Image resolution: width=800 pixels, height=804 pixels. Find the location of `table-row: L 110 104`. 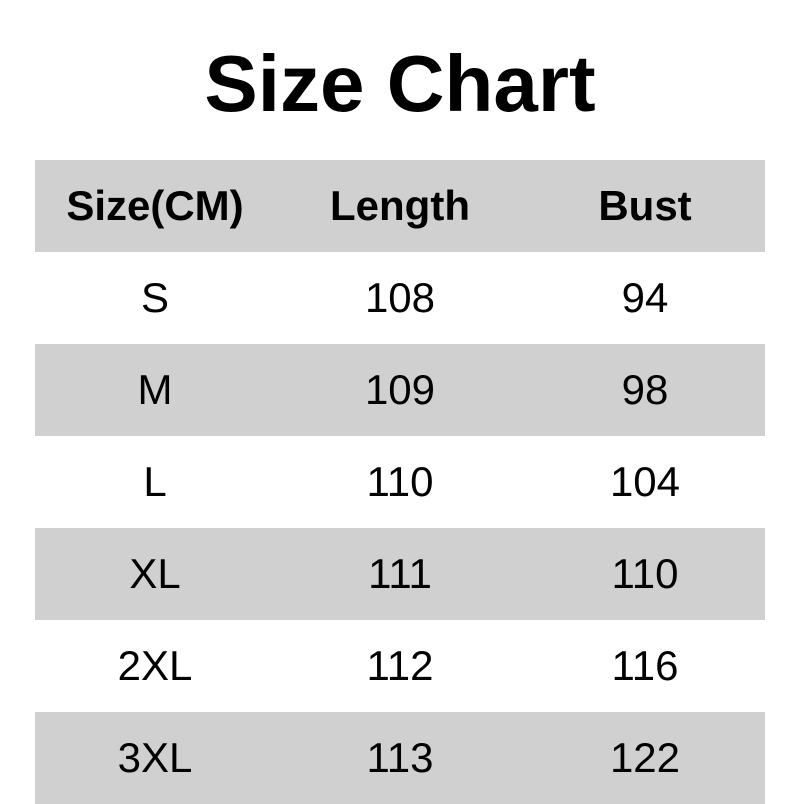

table-row: L 110 104 is located at coordinates (400, 482).